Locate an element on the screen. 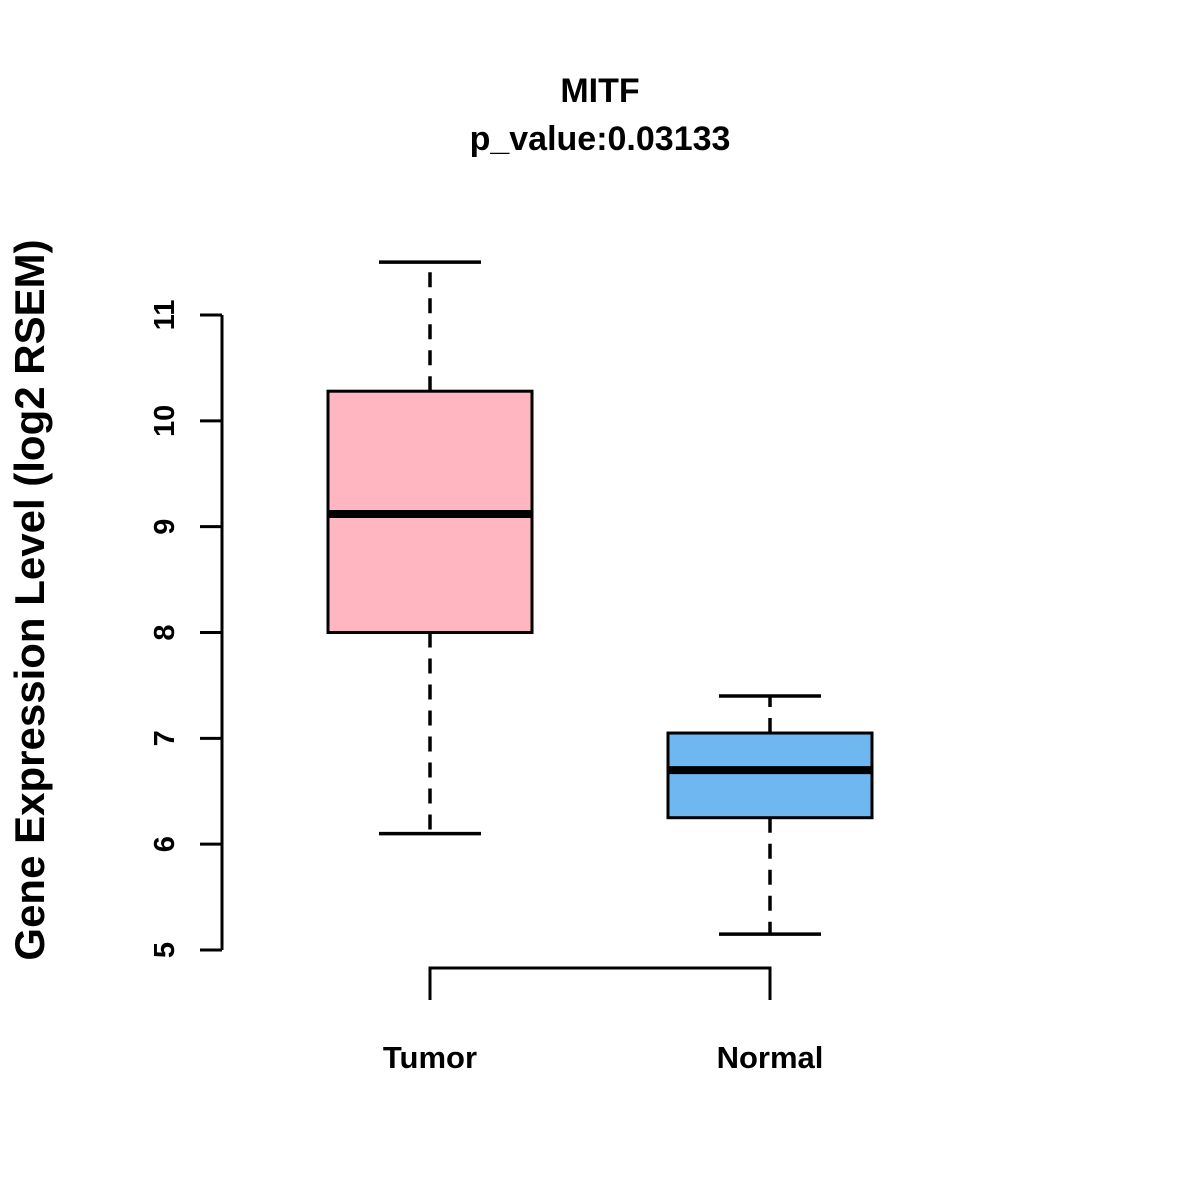 This screenshot has width=1200, height=1200. y-axis-tick-label: 11 is located at coordinates (165, 315).